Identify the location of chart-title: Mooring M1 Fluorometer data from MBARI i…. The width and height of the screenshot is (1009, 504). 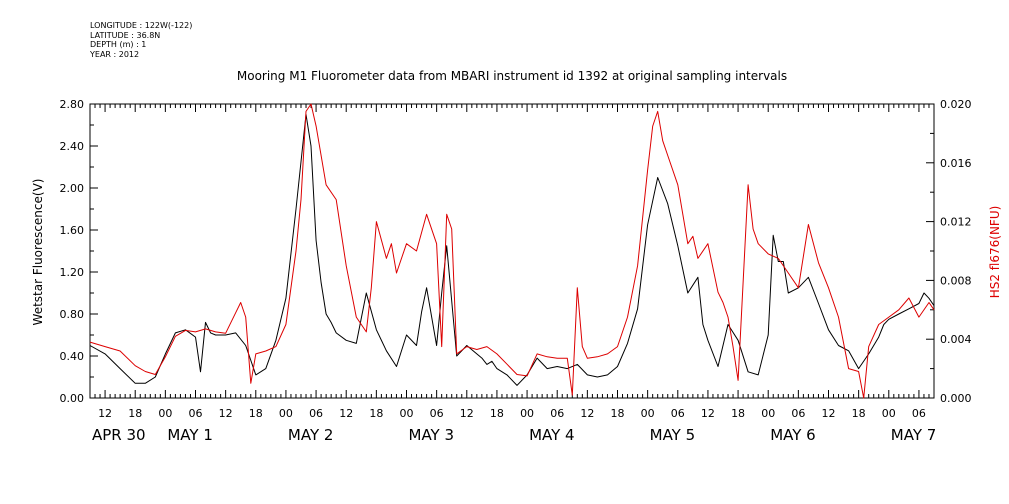
(512, 76).